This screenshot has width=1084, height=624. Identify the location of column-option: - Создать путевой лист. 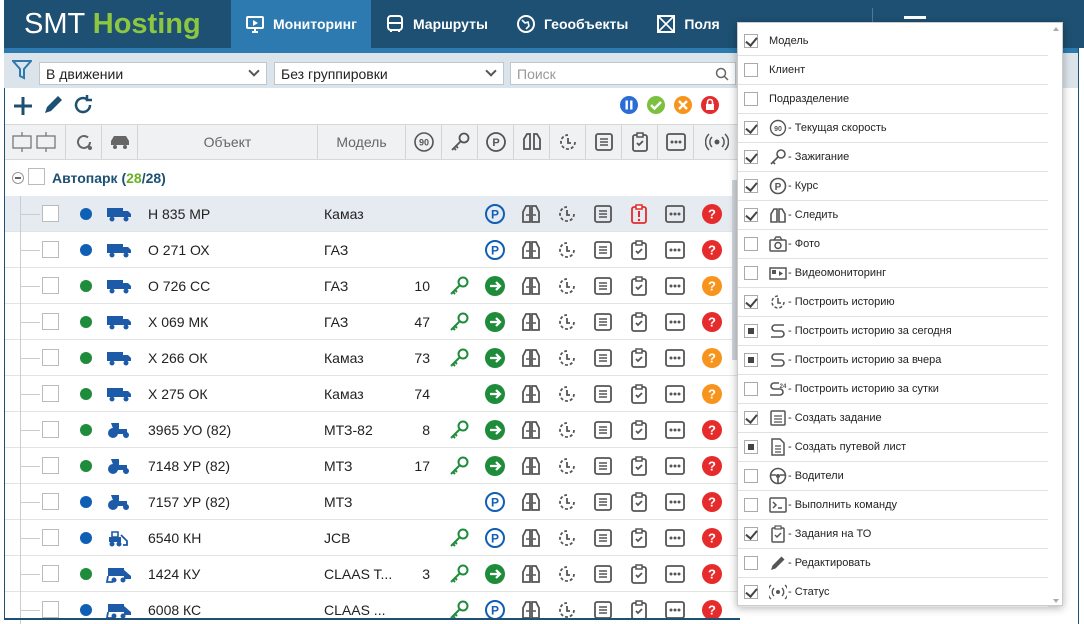
(893, 447).